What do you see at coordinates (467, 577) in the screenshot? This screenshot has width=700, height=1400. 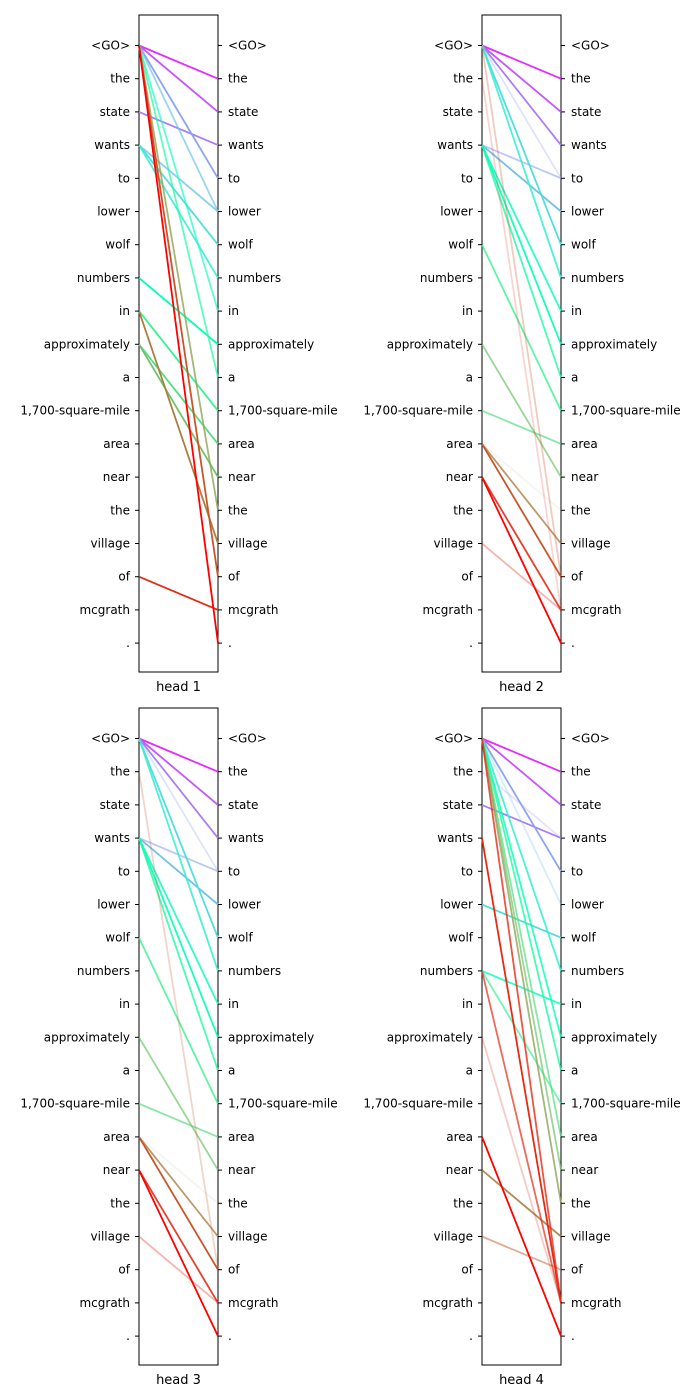 I see `left-token-label: of` at bounding box center [467, 577].